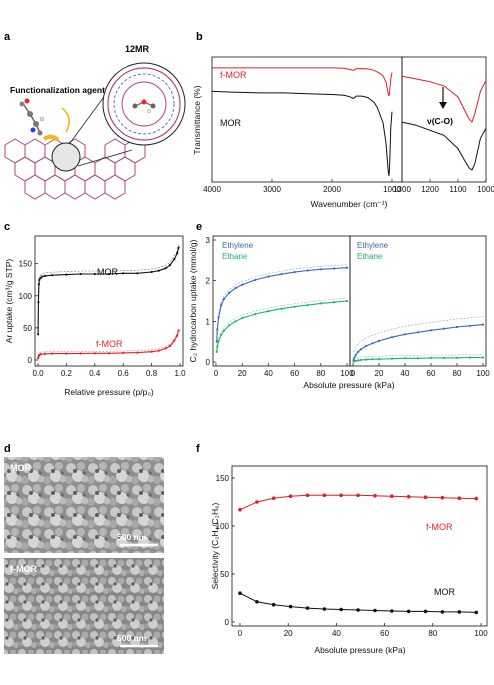 This screenshot has width=494, height=685. What do you see at coordinates (405, 373) in the screenshot?
I see `e-right-xtick: 40` at bounding box center [405, 373].